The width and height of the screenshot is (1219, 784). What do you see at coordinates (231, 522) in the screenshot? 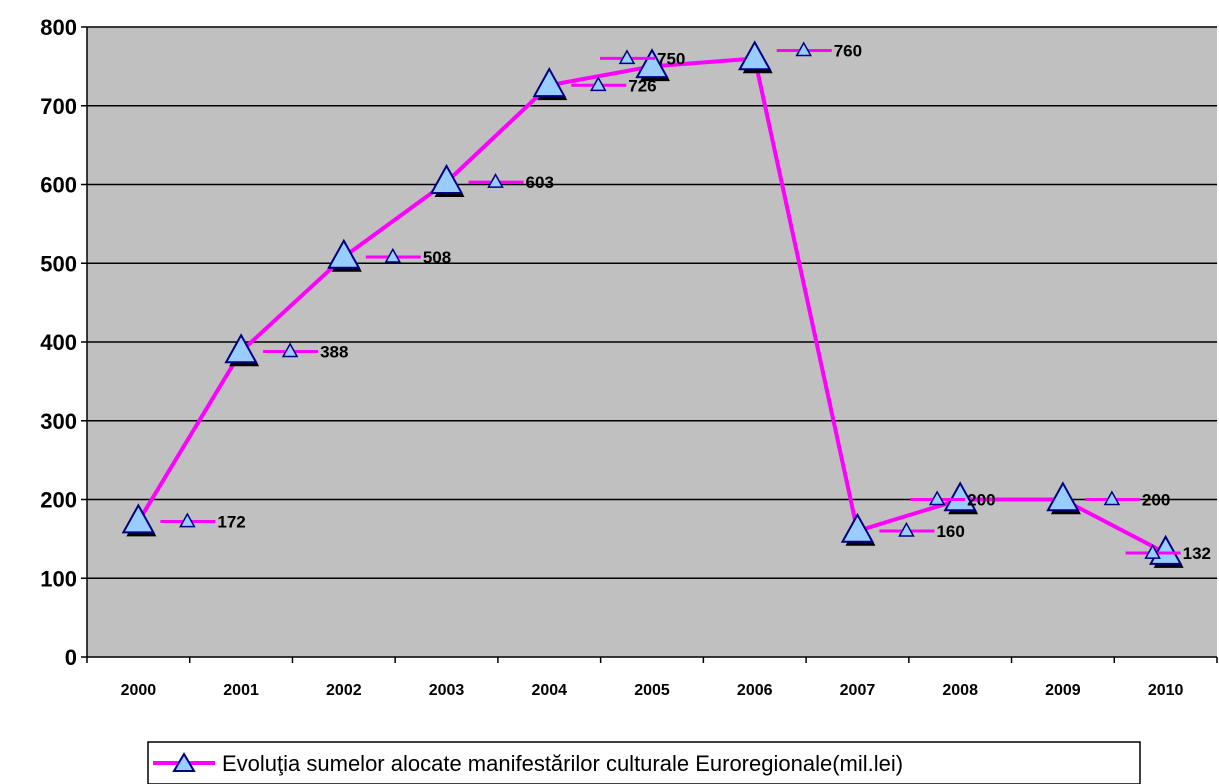
I see `data-label: 172` at bounding box center [231, 522].